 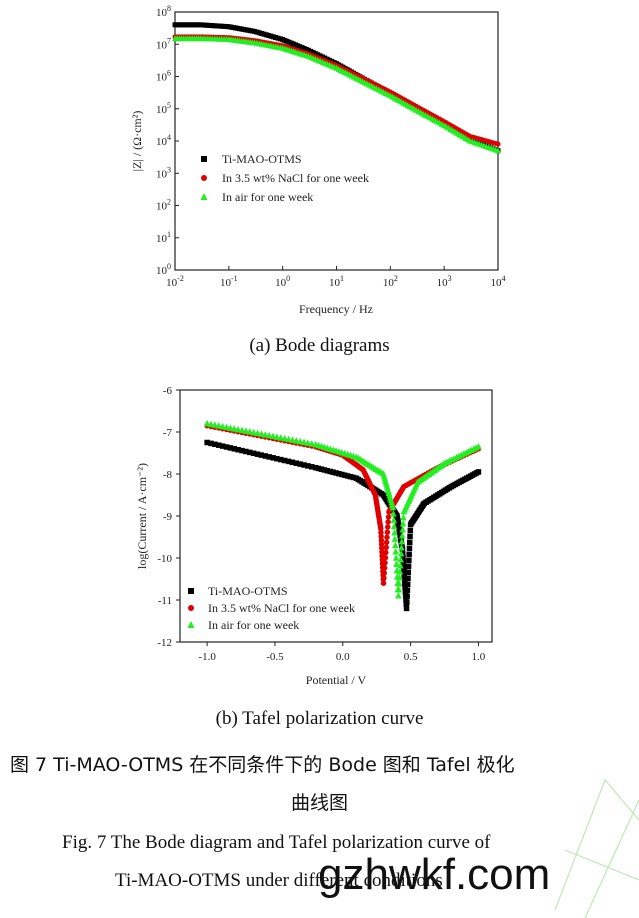 What do you see at coordinates (444, 281) in the screenshot?
I see `bode-x-tick-label: 10³` at bounding box center [444, 281].